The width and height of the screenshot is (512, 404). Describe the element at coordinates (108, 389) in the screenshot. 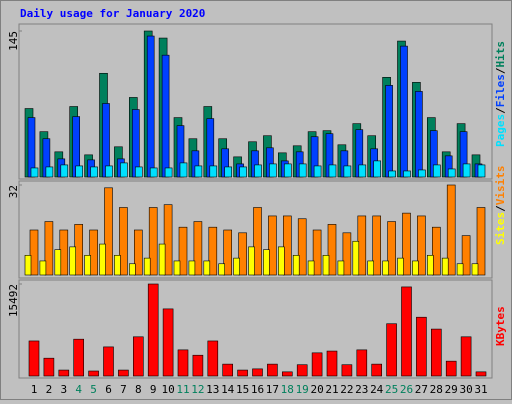

I see `x-tick-label: 6` at that location.